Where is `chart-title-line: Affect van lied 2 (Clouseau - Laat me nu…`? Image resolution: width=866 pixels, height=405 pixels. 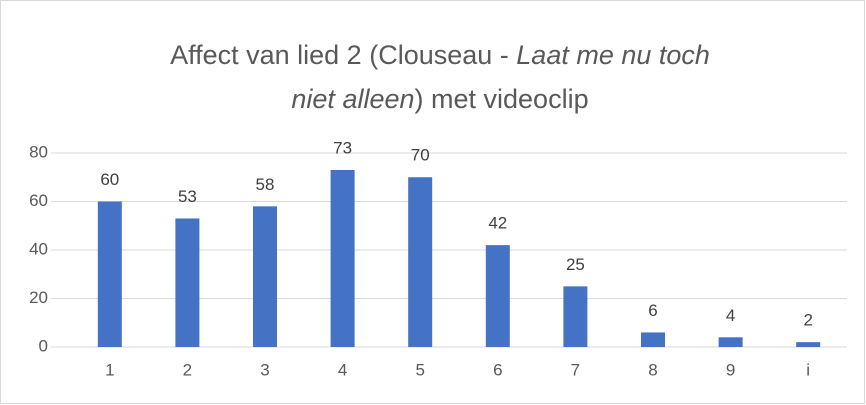 chart-title-line: Affect van lied 2 (Clouseau - Laat me nu… is located at coordinates (440, 55).